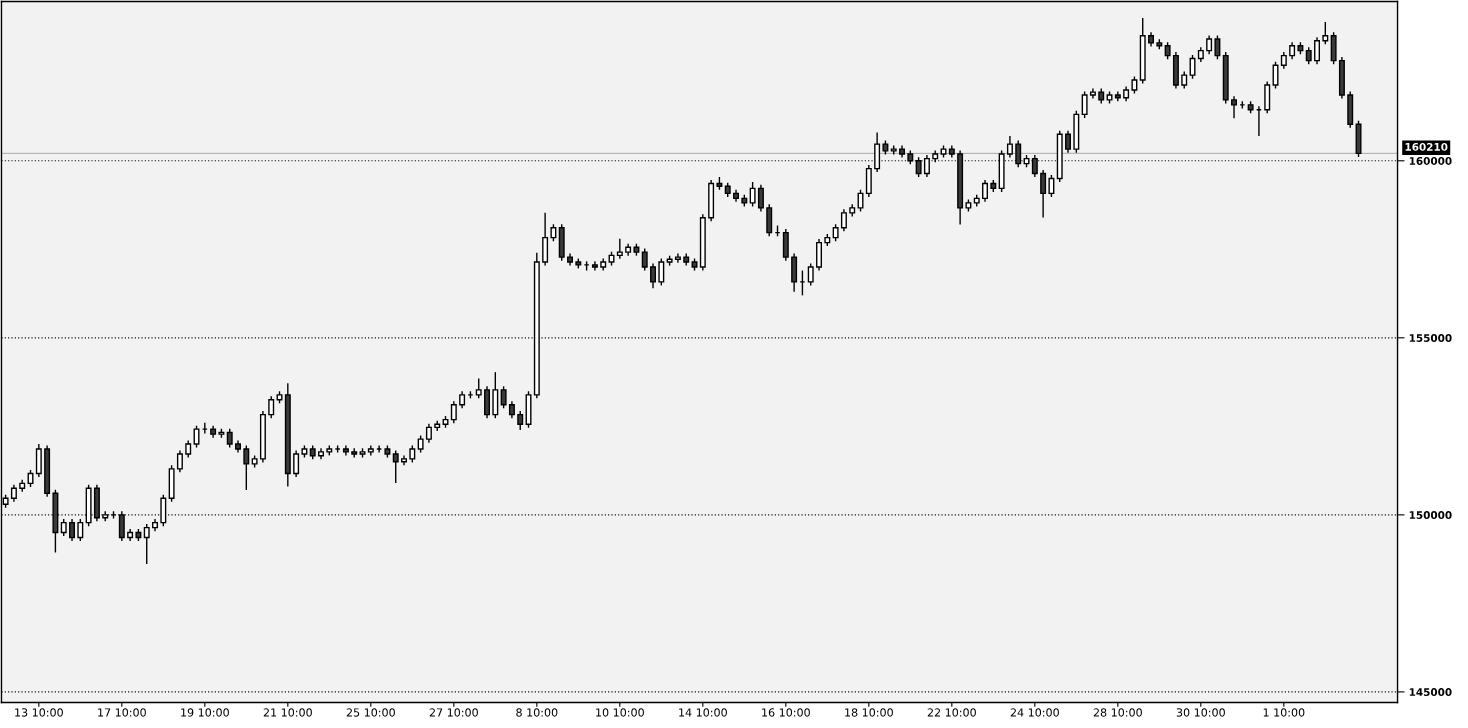 This screenshot has width=1468, height=728. Describe the element at coordinates (1430, 161) in the screenshot. I see `y-tick-label: 160000` at that location.